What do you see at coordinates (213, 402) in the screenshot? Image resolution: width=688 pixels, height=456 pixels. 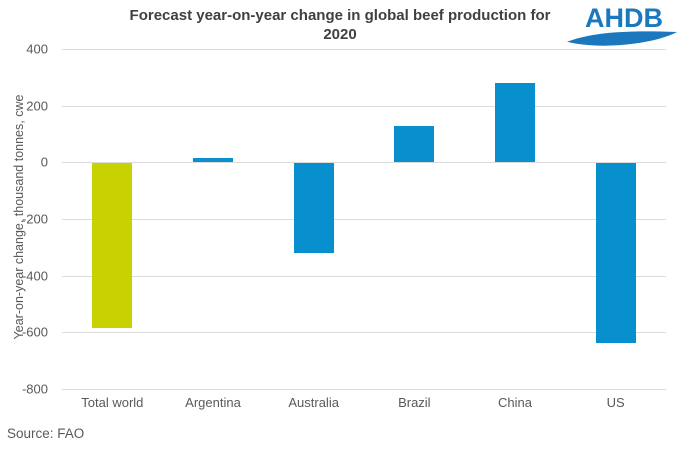 I see `x-axis-label-argentina: Argentina` at bounding box center [213, 402].